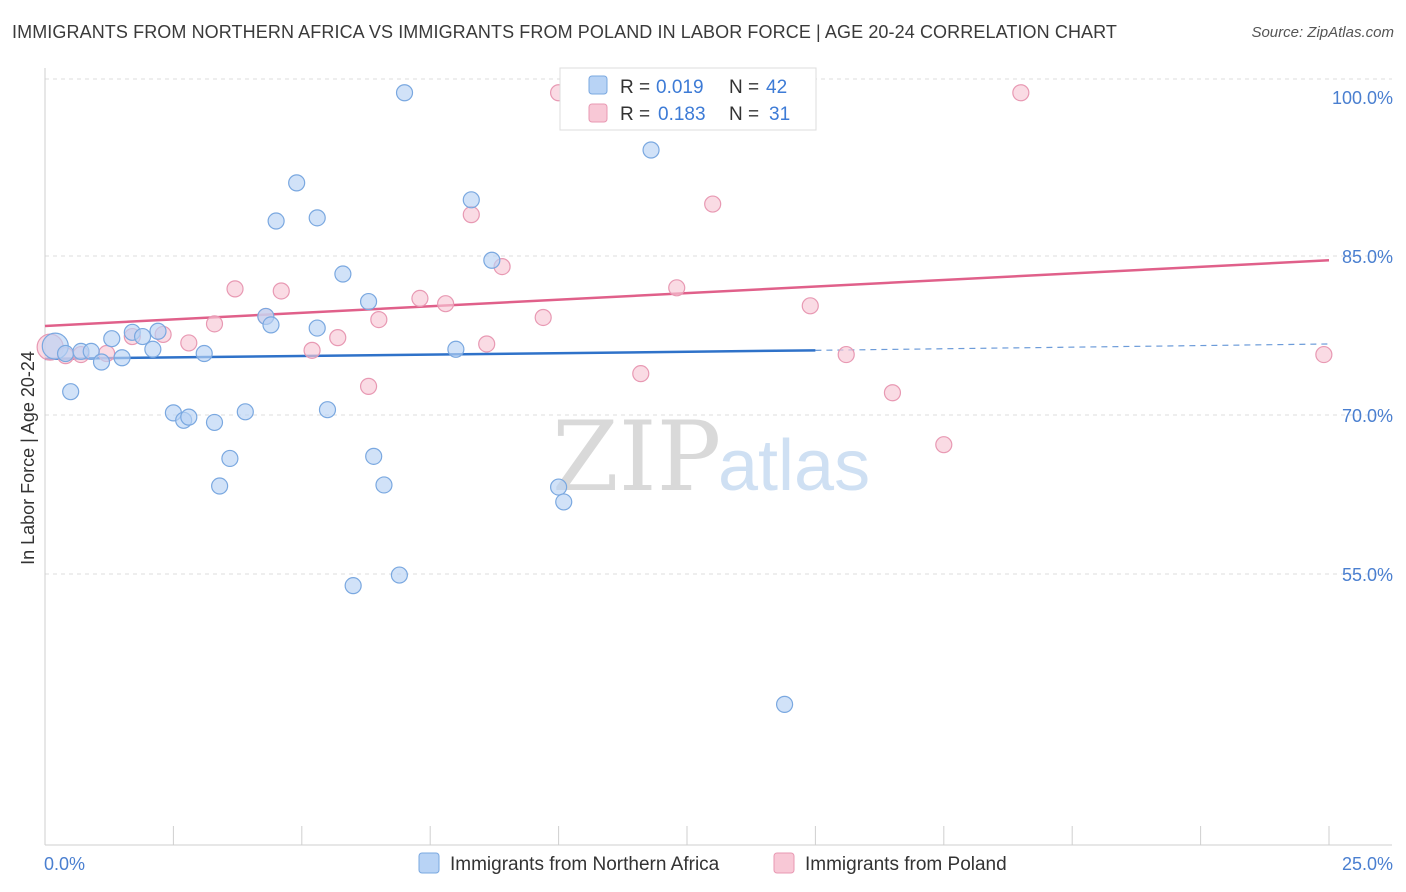  I want to click on trend-line-northern-africa-extension, so click(1072, 347).